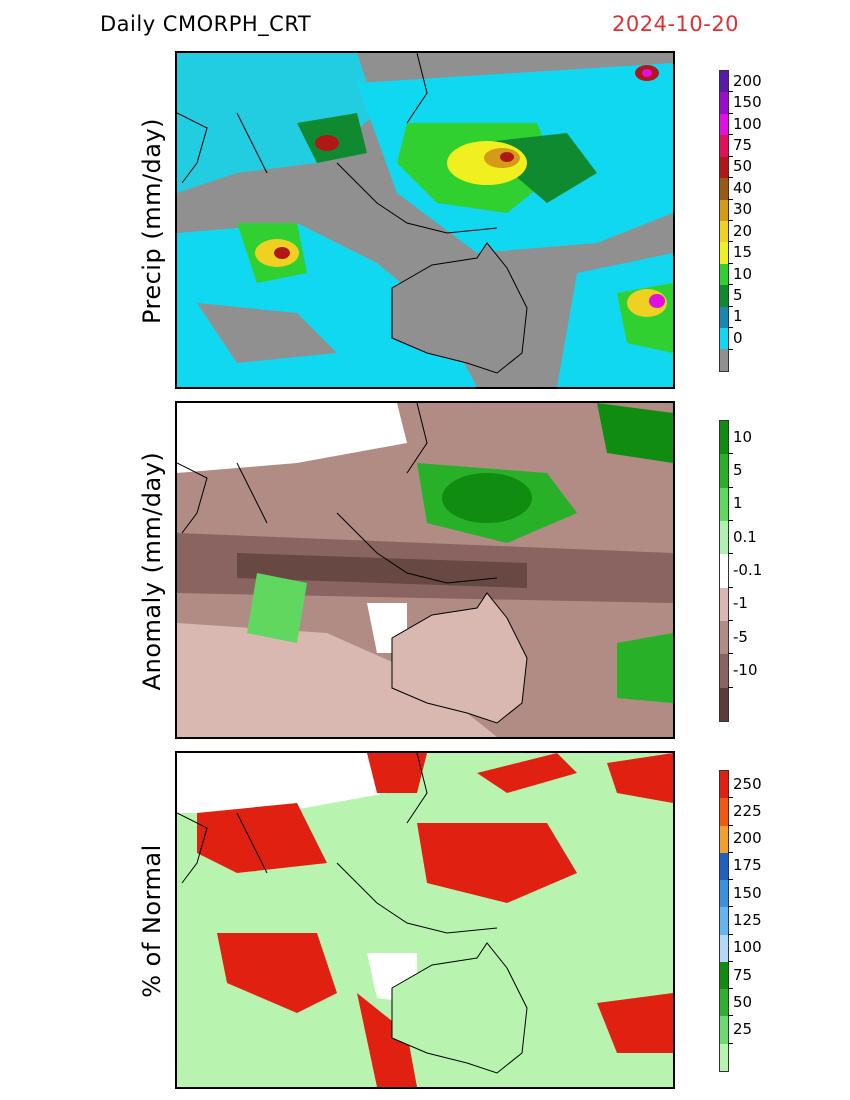 This screenshot has height=1100, width=850. I want to click on colorbar-tick-label: -1, so click(740, 603).